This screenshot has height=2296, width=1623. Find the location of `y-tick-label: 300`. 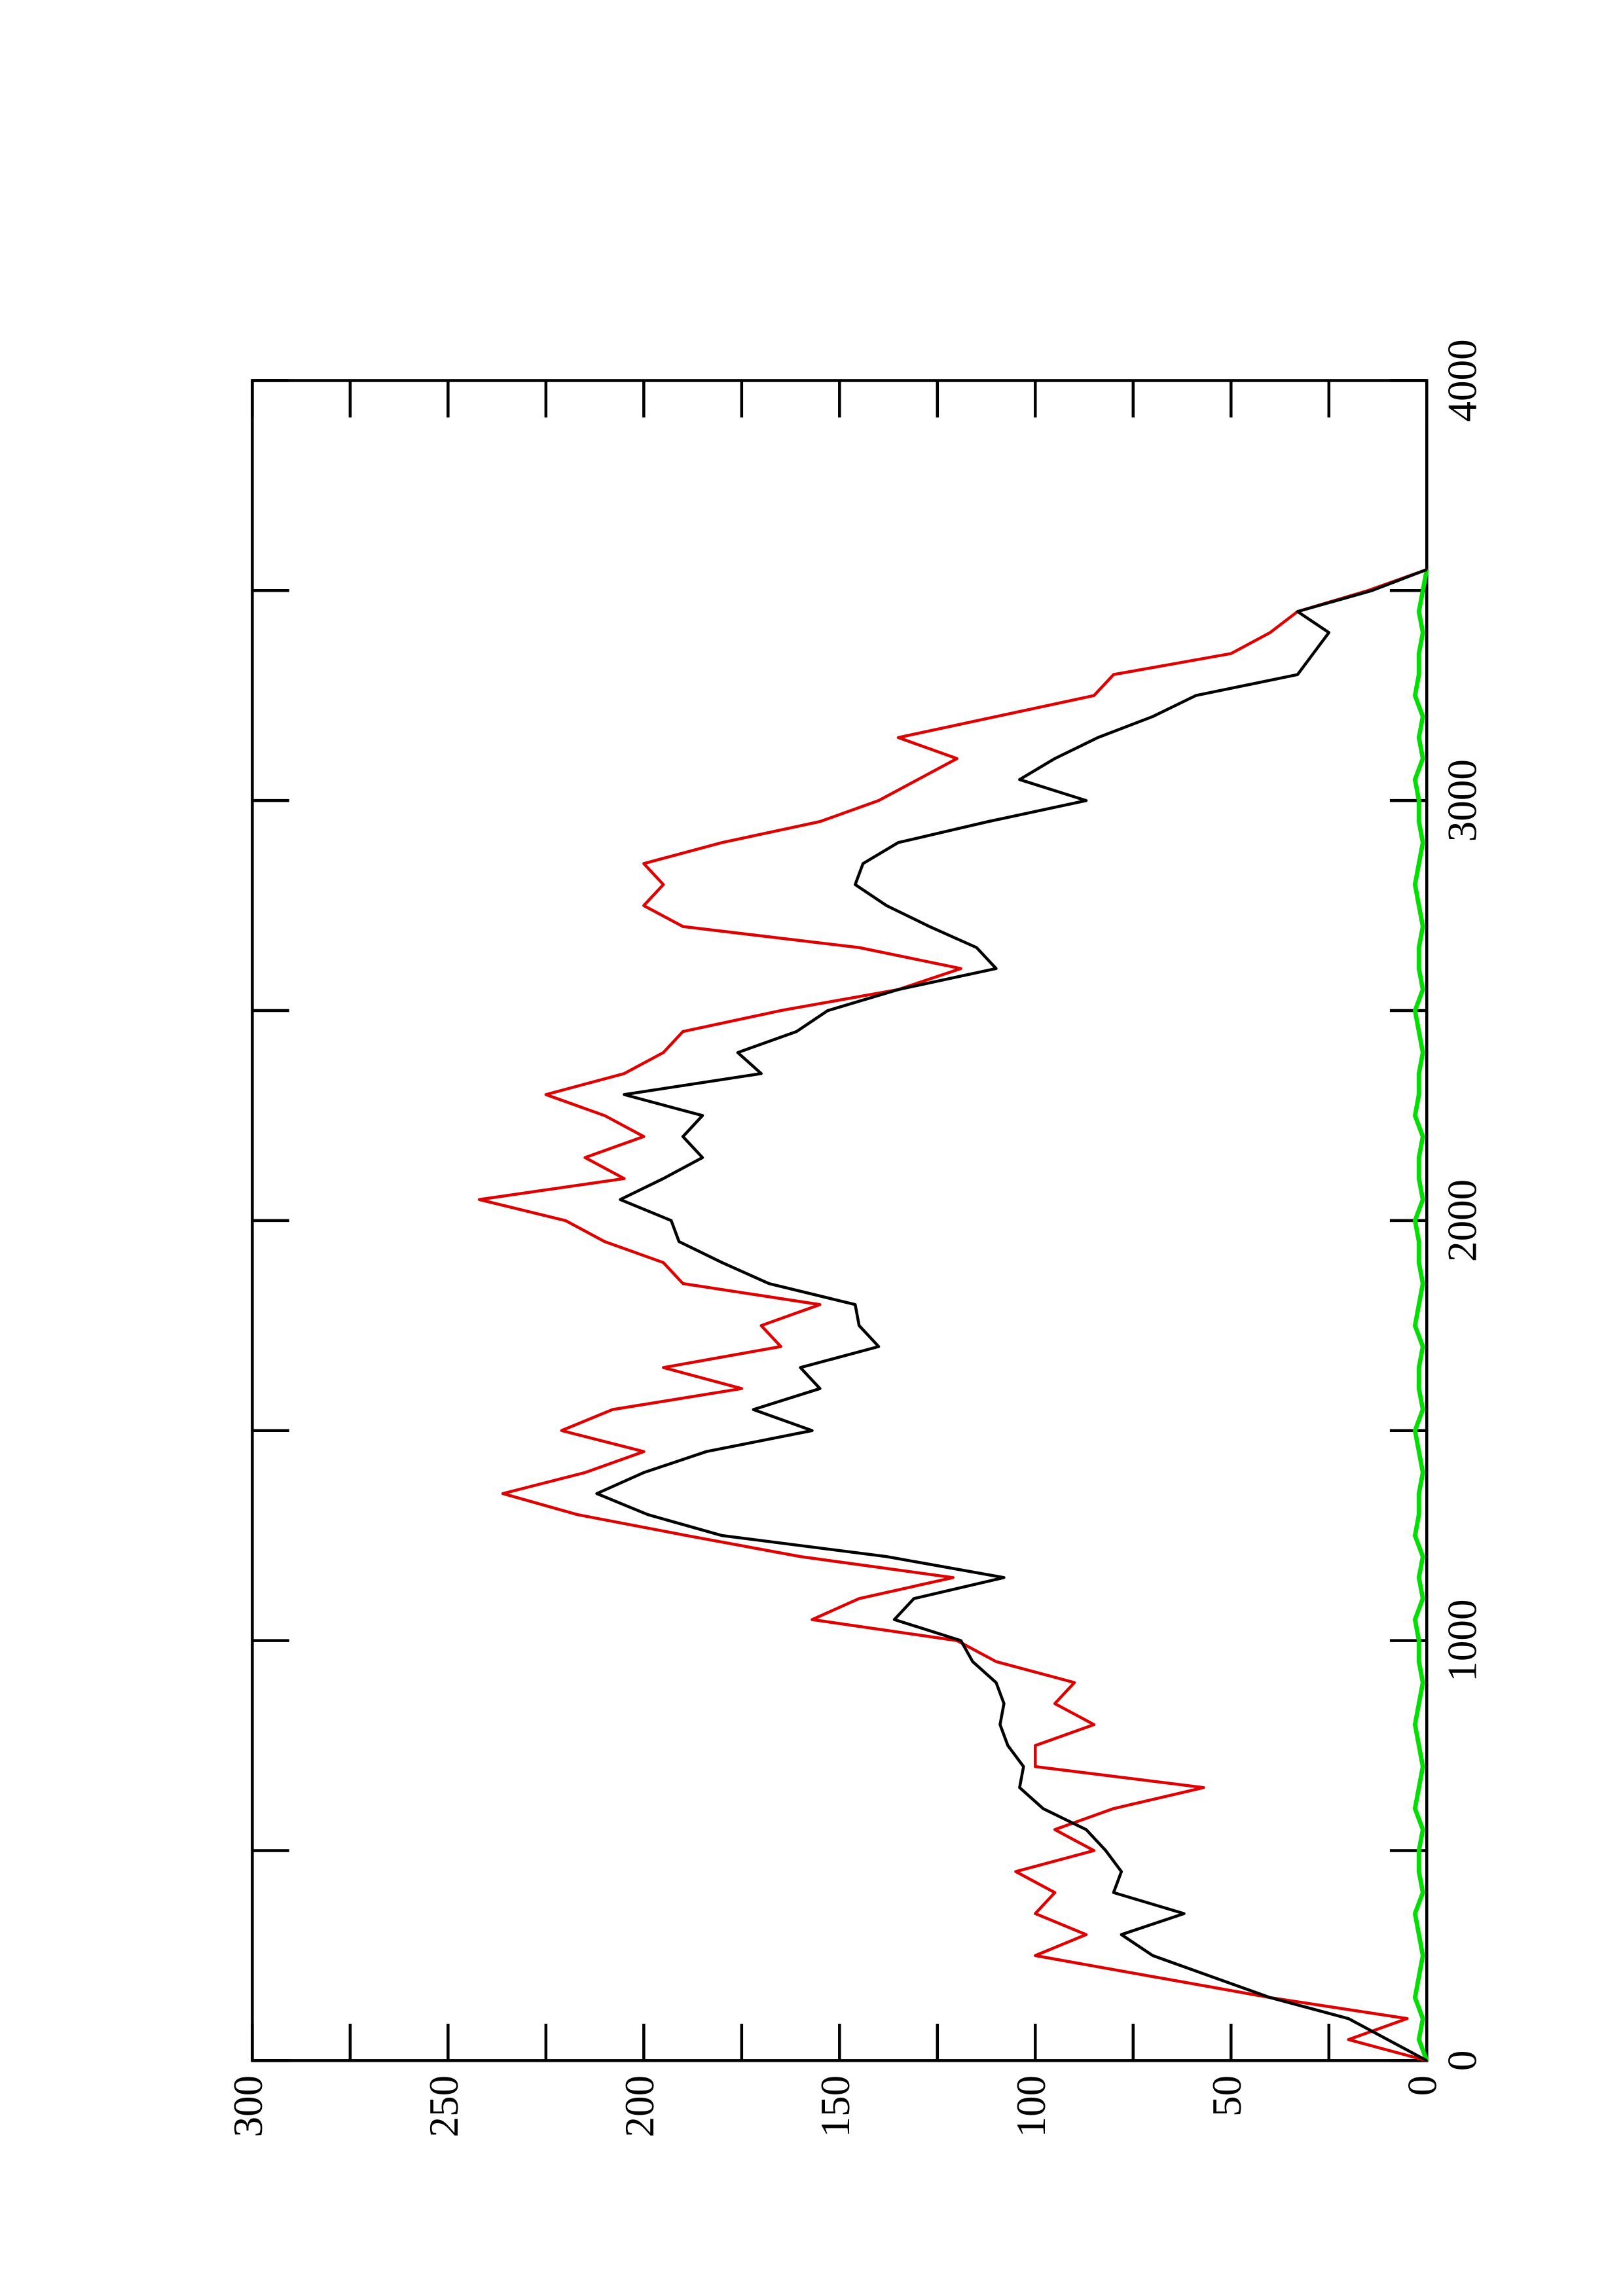

y-tick-label: 300 is located at coordinates (248, 2106).